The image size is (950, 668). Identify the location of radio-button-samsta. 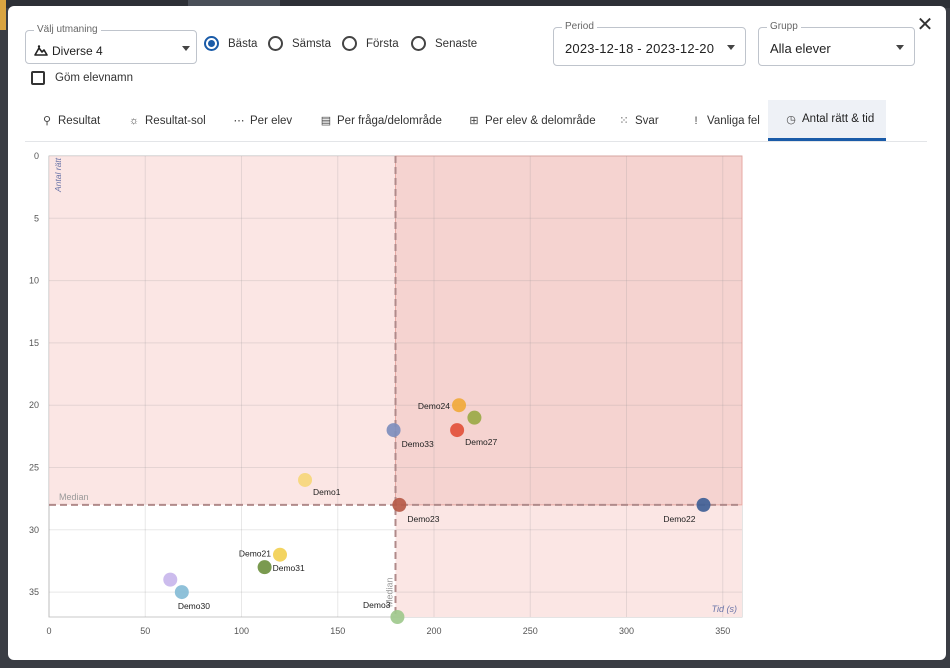
(275, 43).